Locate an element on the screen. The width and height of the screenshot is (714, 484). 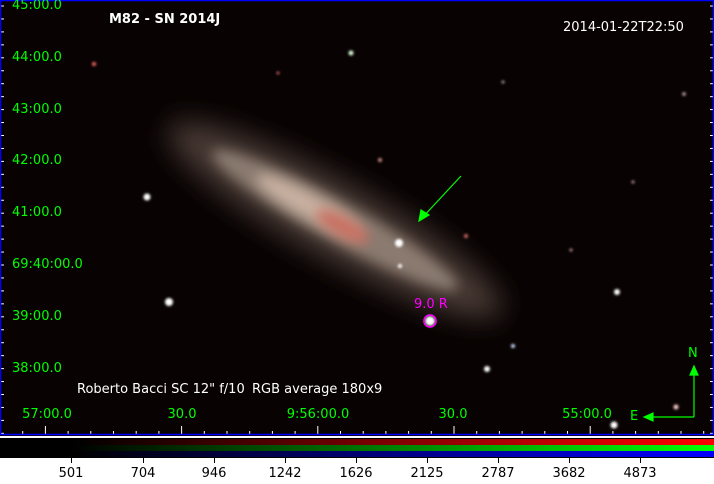
colorbar is located at coordinates (357, 448).